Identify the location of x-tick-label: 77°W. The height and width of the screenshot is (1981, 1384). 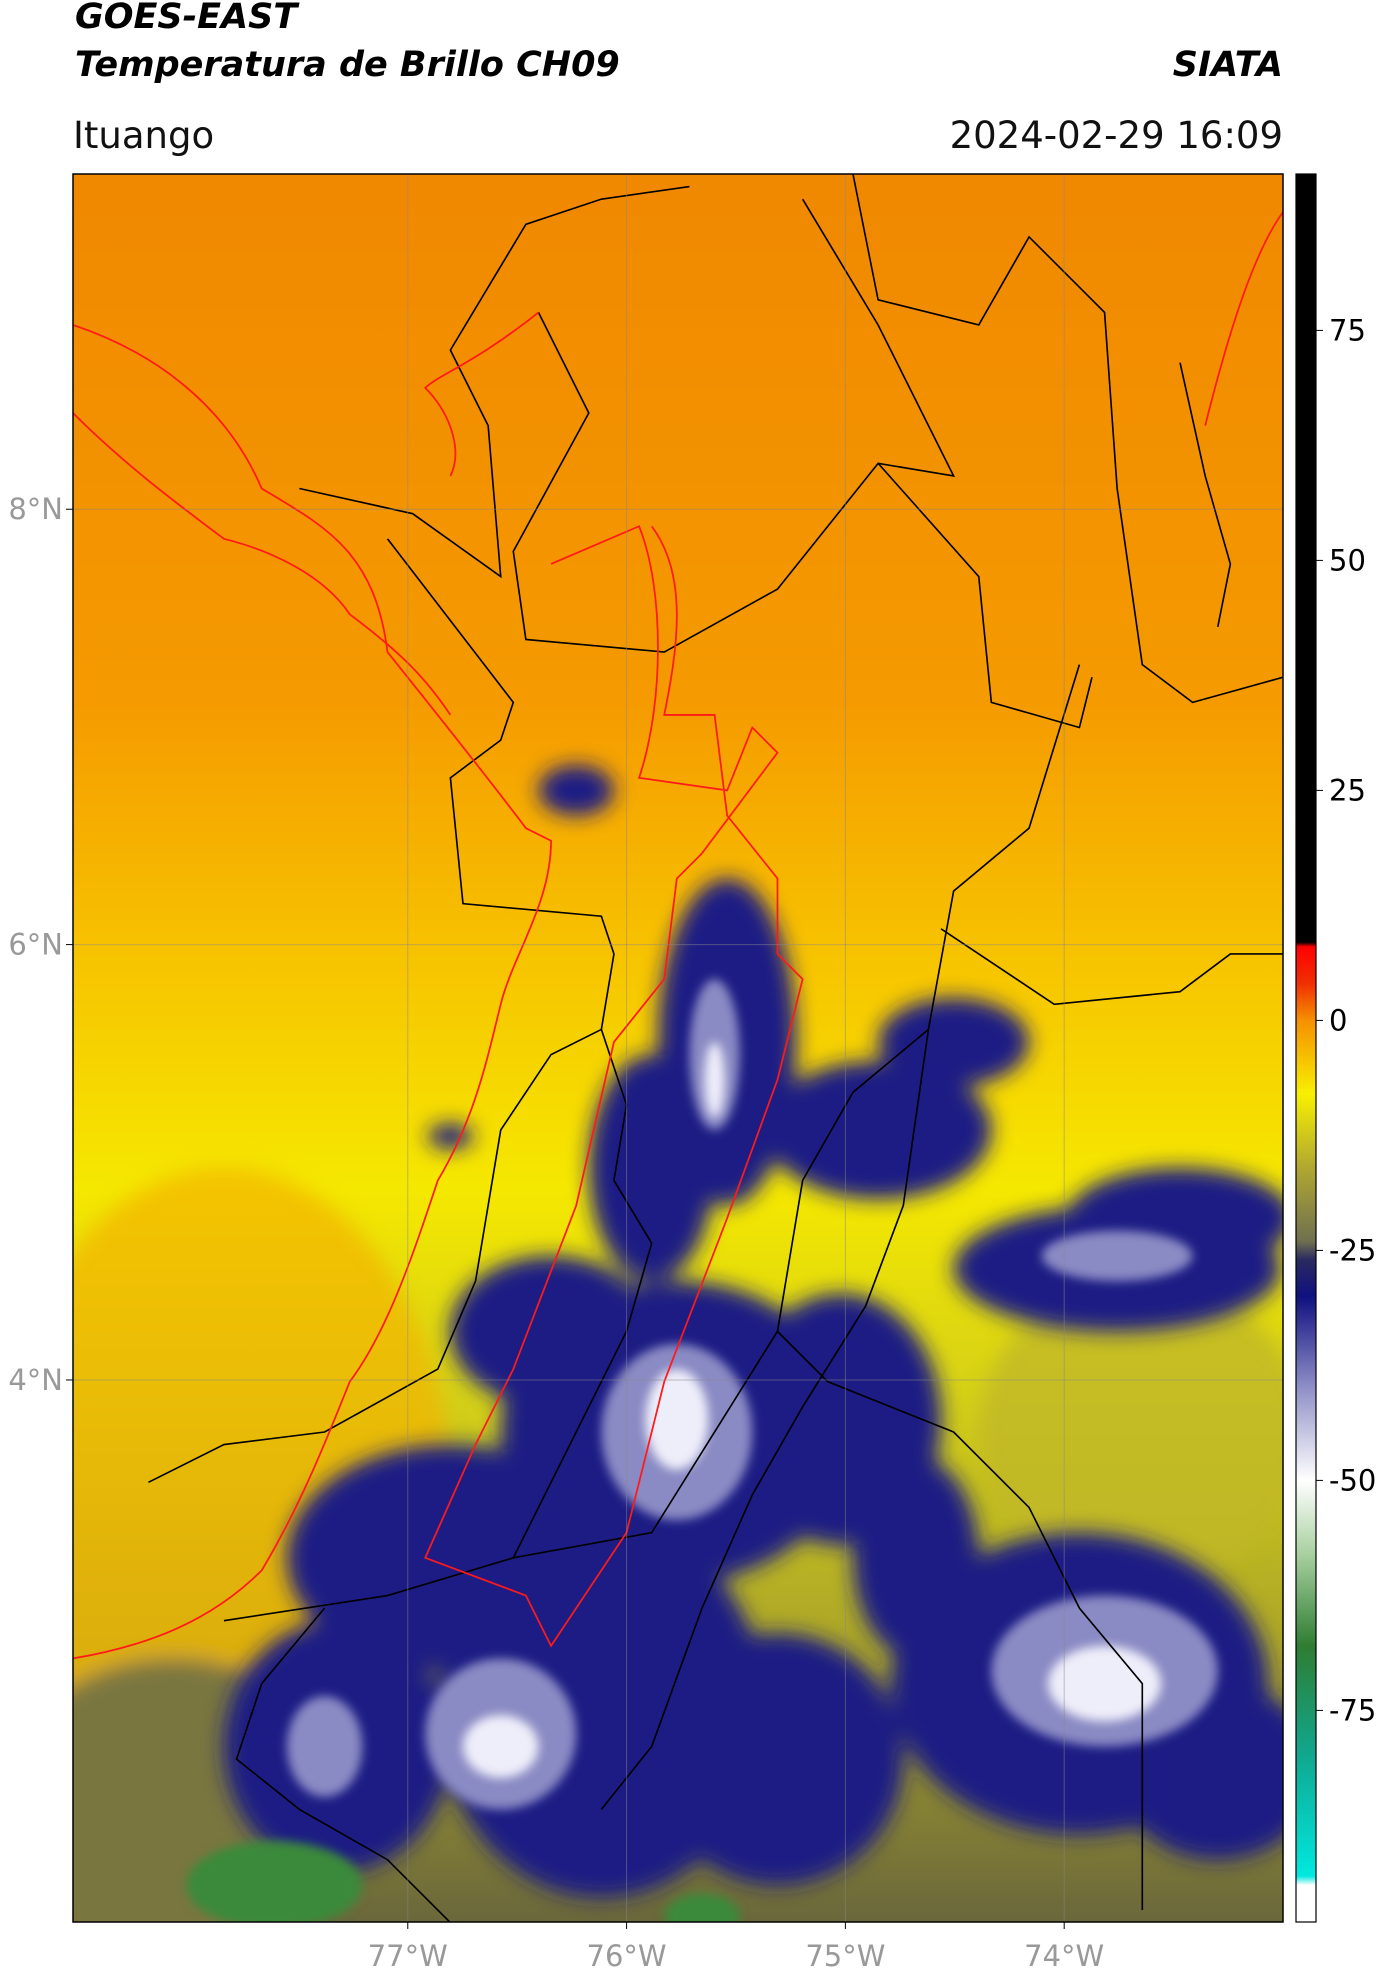
(408, 1956).